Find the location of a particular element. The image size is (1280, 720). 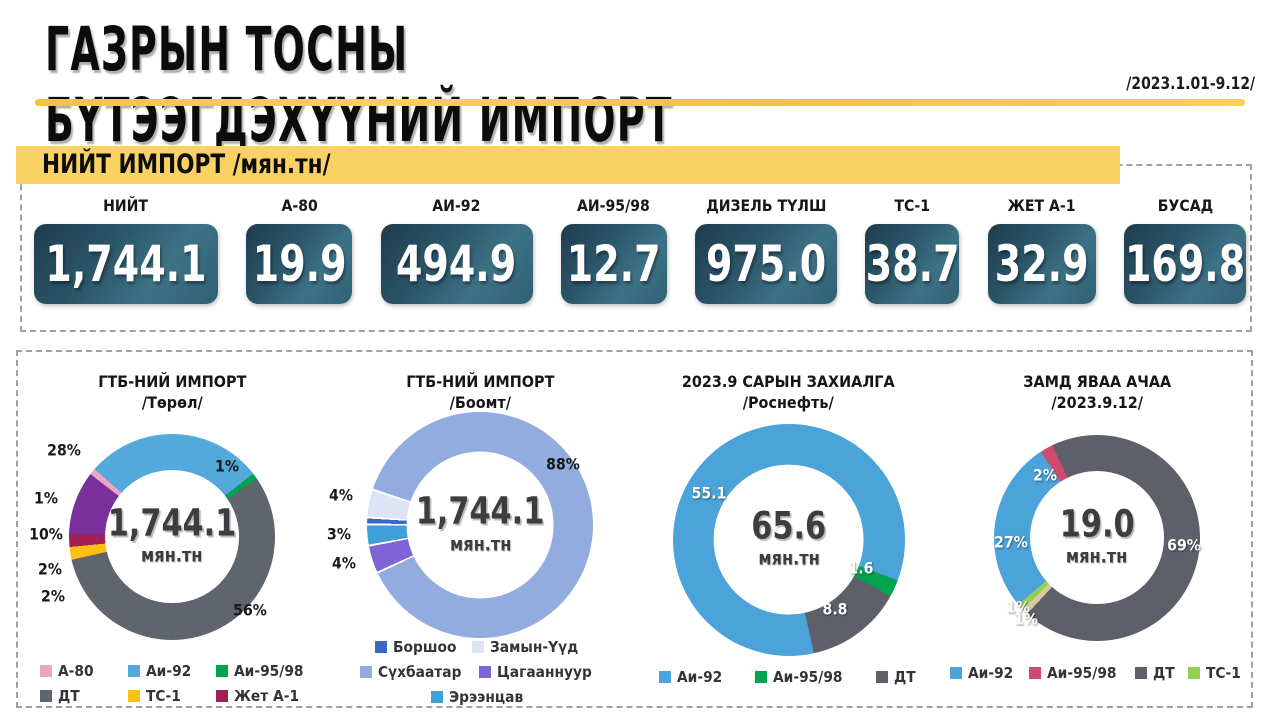

chart-title-line2: /Боомт/ is located at coordinates (480, 402).